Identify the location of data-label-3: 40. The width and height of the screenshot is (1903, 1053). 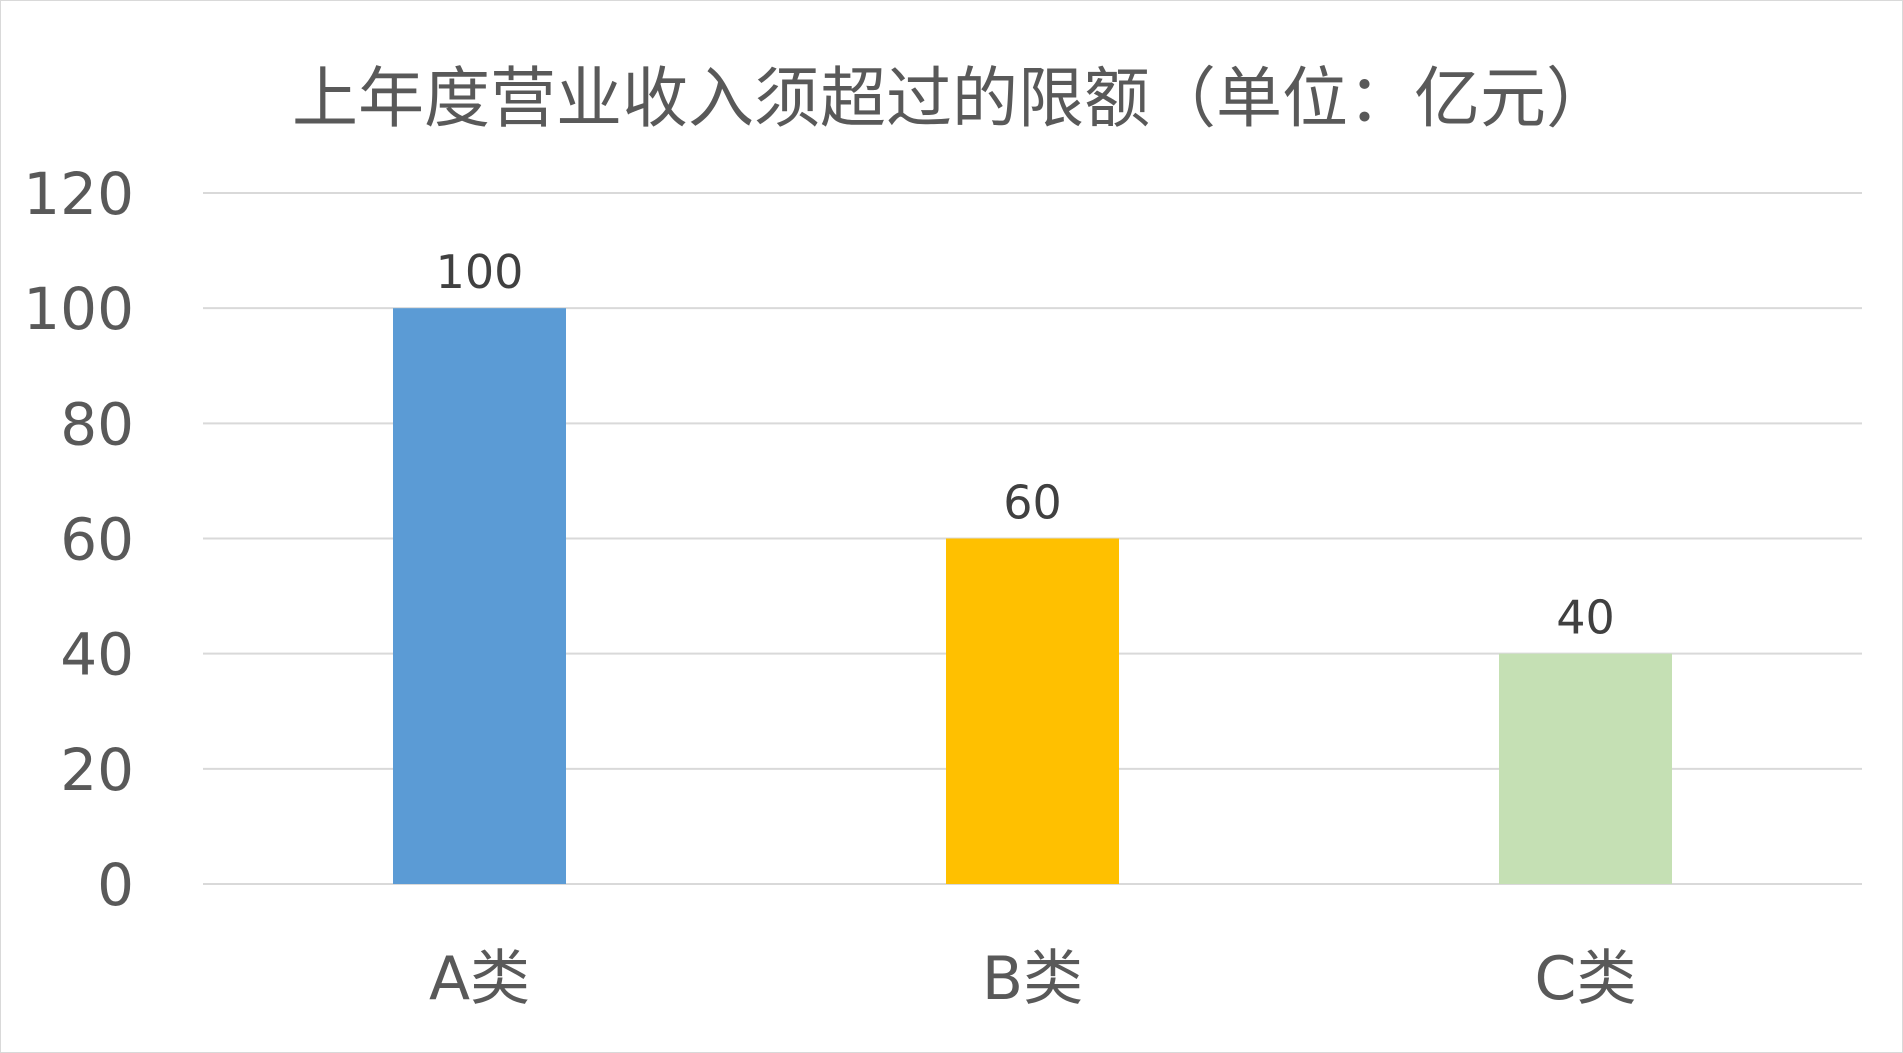
(1585, 618).